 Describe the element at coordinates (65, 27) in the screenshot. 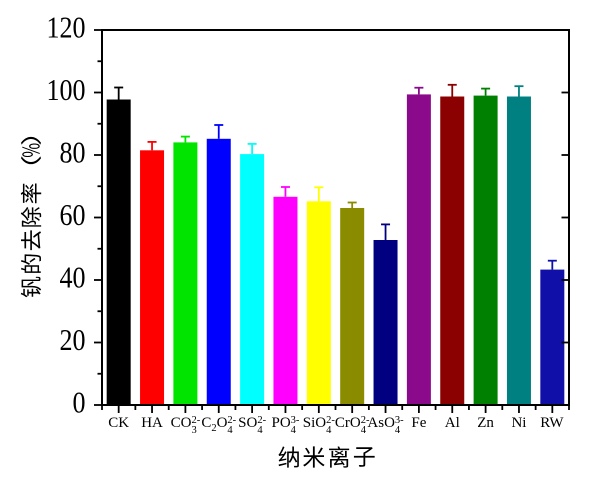

I see `svg-text: 120` at that location.